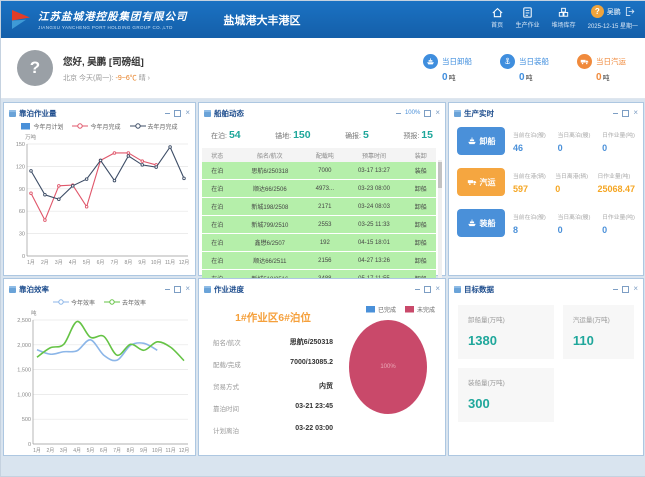 The image size is (645, 477). I want to click on legend-marker, so click(112, 302).